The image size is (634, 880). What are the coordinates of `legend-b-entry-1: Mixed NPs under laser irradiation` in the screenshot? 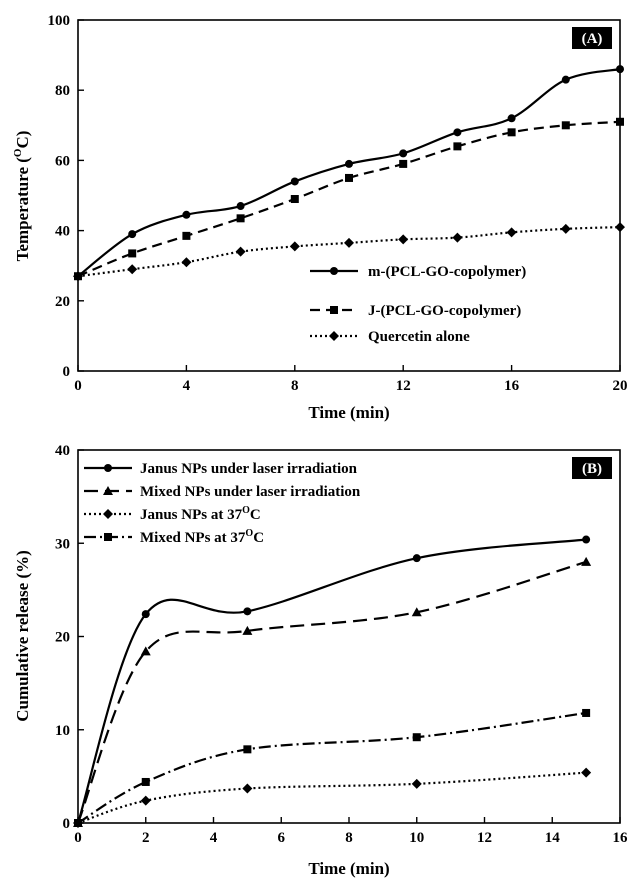 It's located at (222, 492).